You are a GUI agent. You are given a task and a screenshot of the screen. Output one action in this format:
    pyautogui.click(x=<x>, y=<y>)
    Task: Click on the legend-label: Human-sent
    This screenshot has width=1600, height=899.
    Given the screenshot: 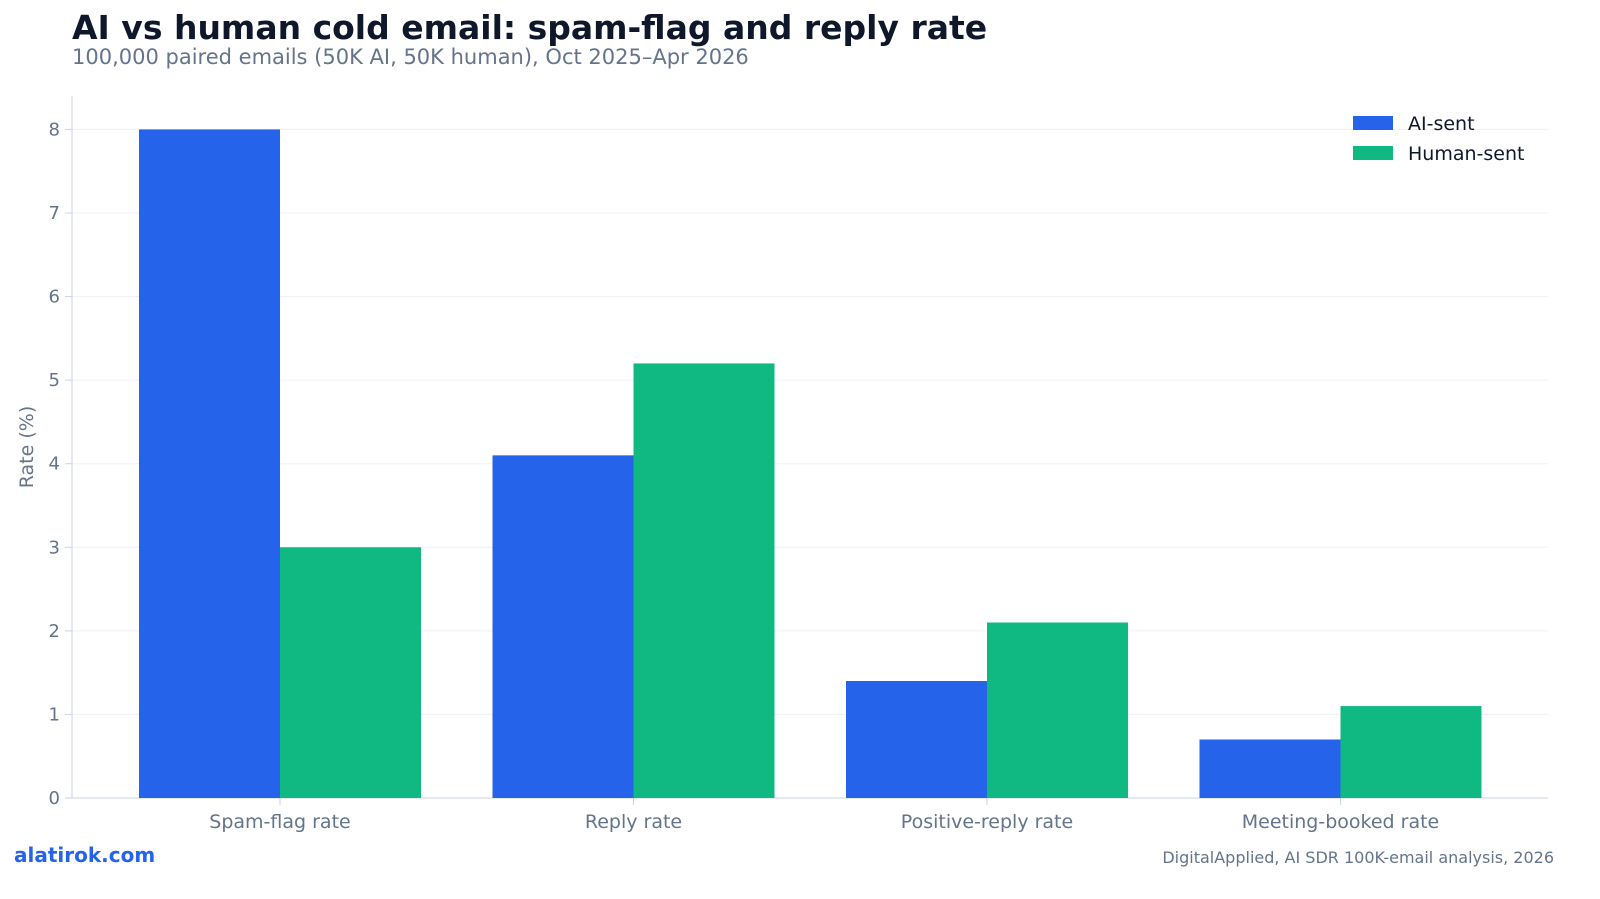 What is the action you would take?
    pyautogui.click(x=1466, y=154)
    